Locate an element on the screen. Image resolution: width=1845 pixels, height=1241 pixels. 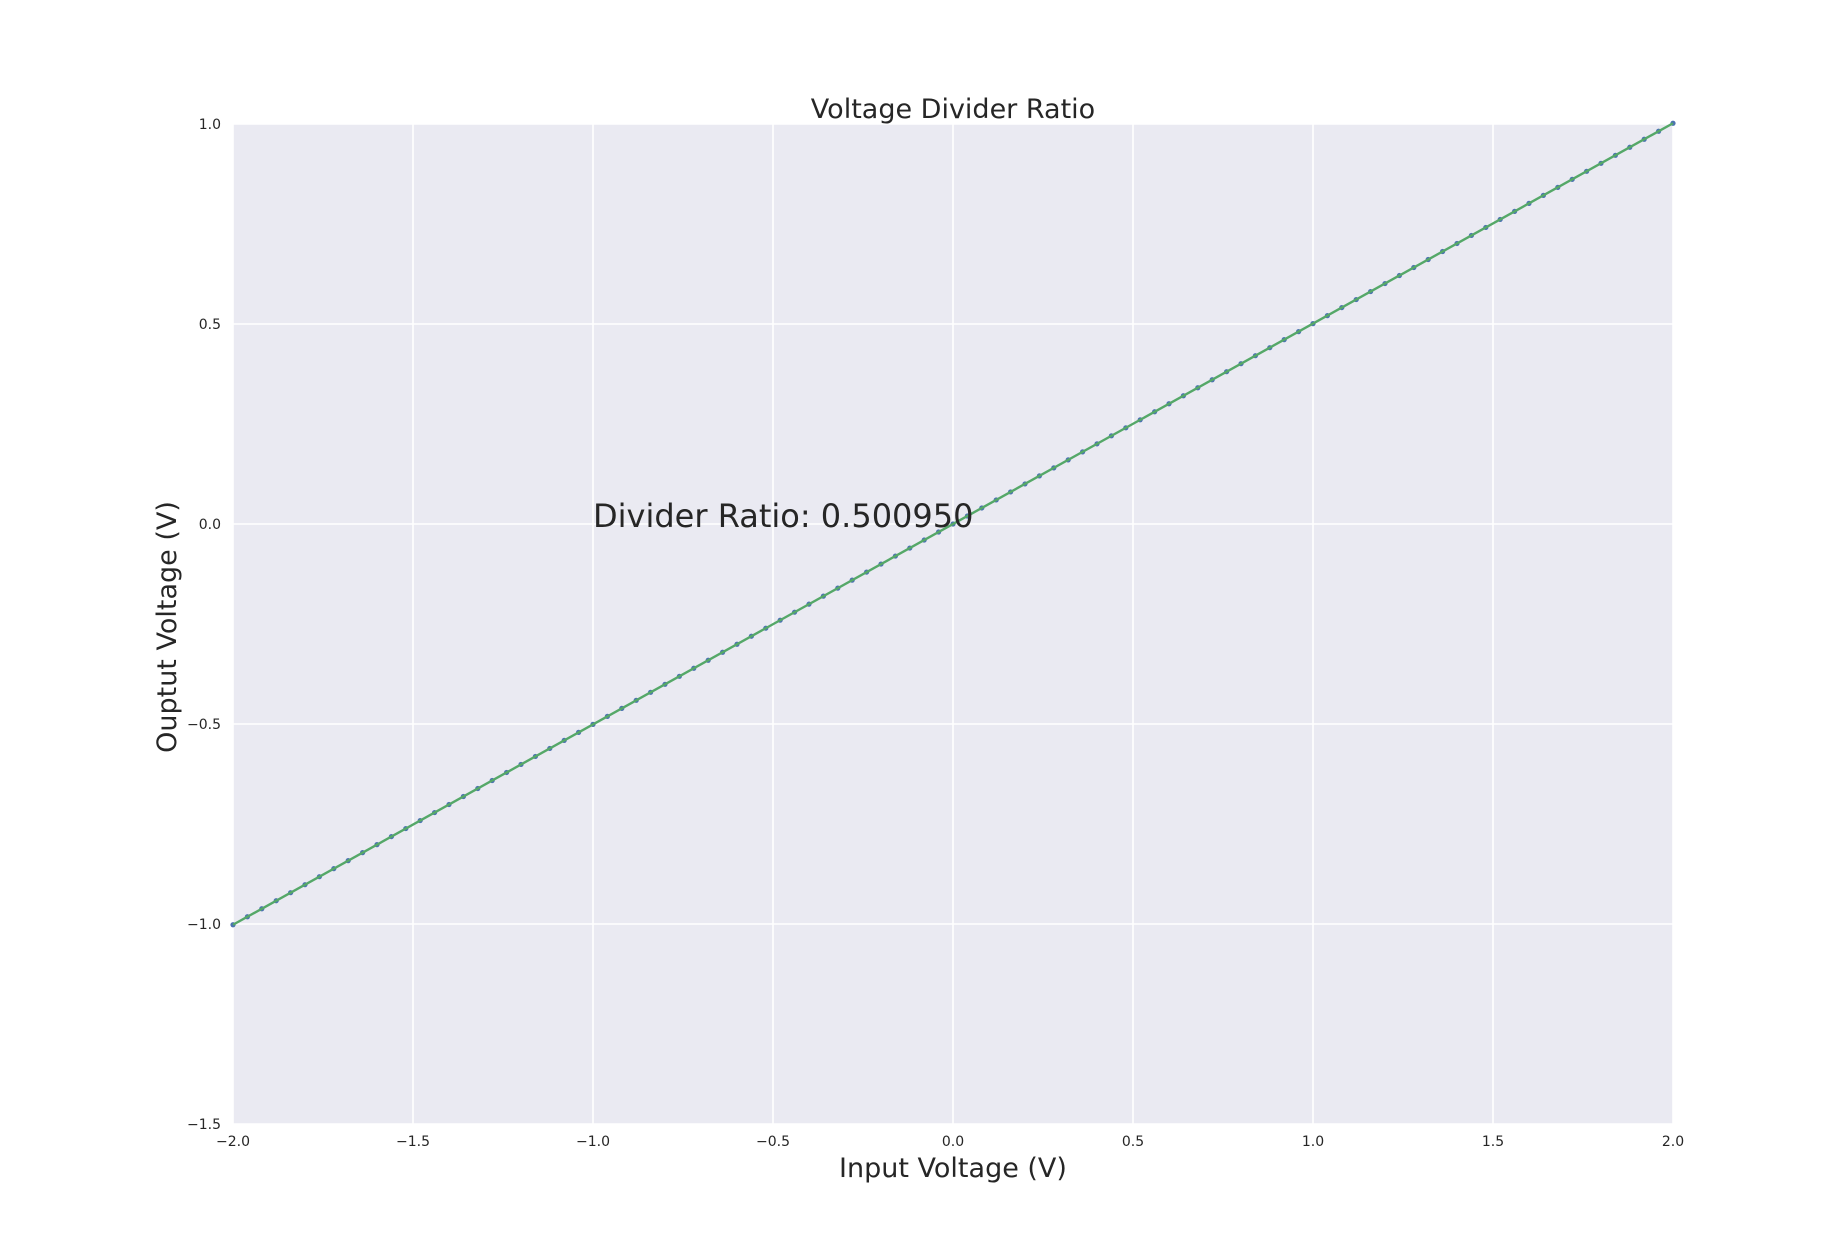
x-tick-labels: −2.0 −1.5 −1.0 −0.5 0.0 0.5 1.0 1.5 2.0 is located at coordinates (950, 1142).